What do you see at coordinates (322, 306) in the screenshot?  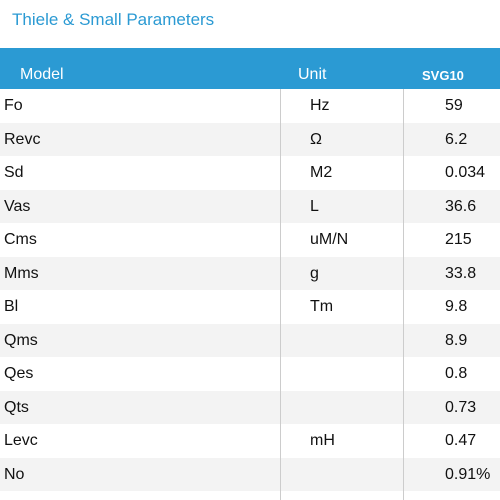 I see `table-cell: Tm` at bounding box center [322, 306].